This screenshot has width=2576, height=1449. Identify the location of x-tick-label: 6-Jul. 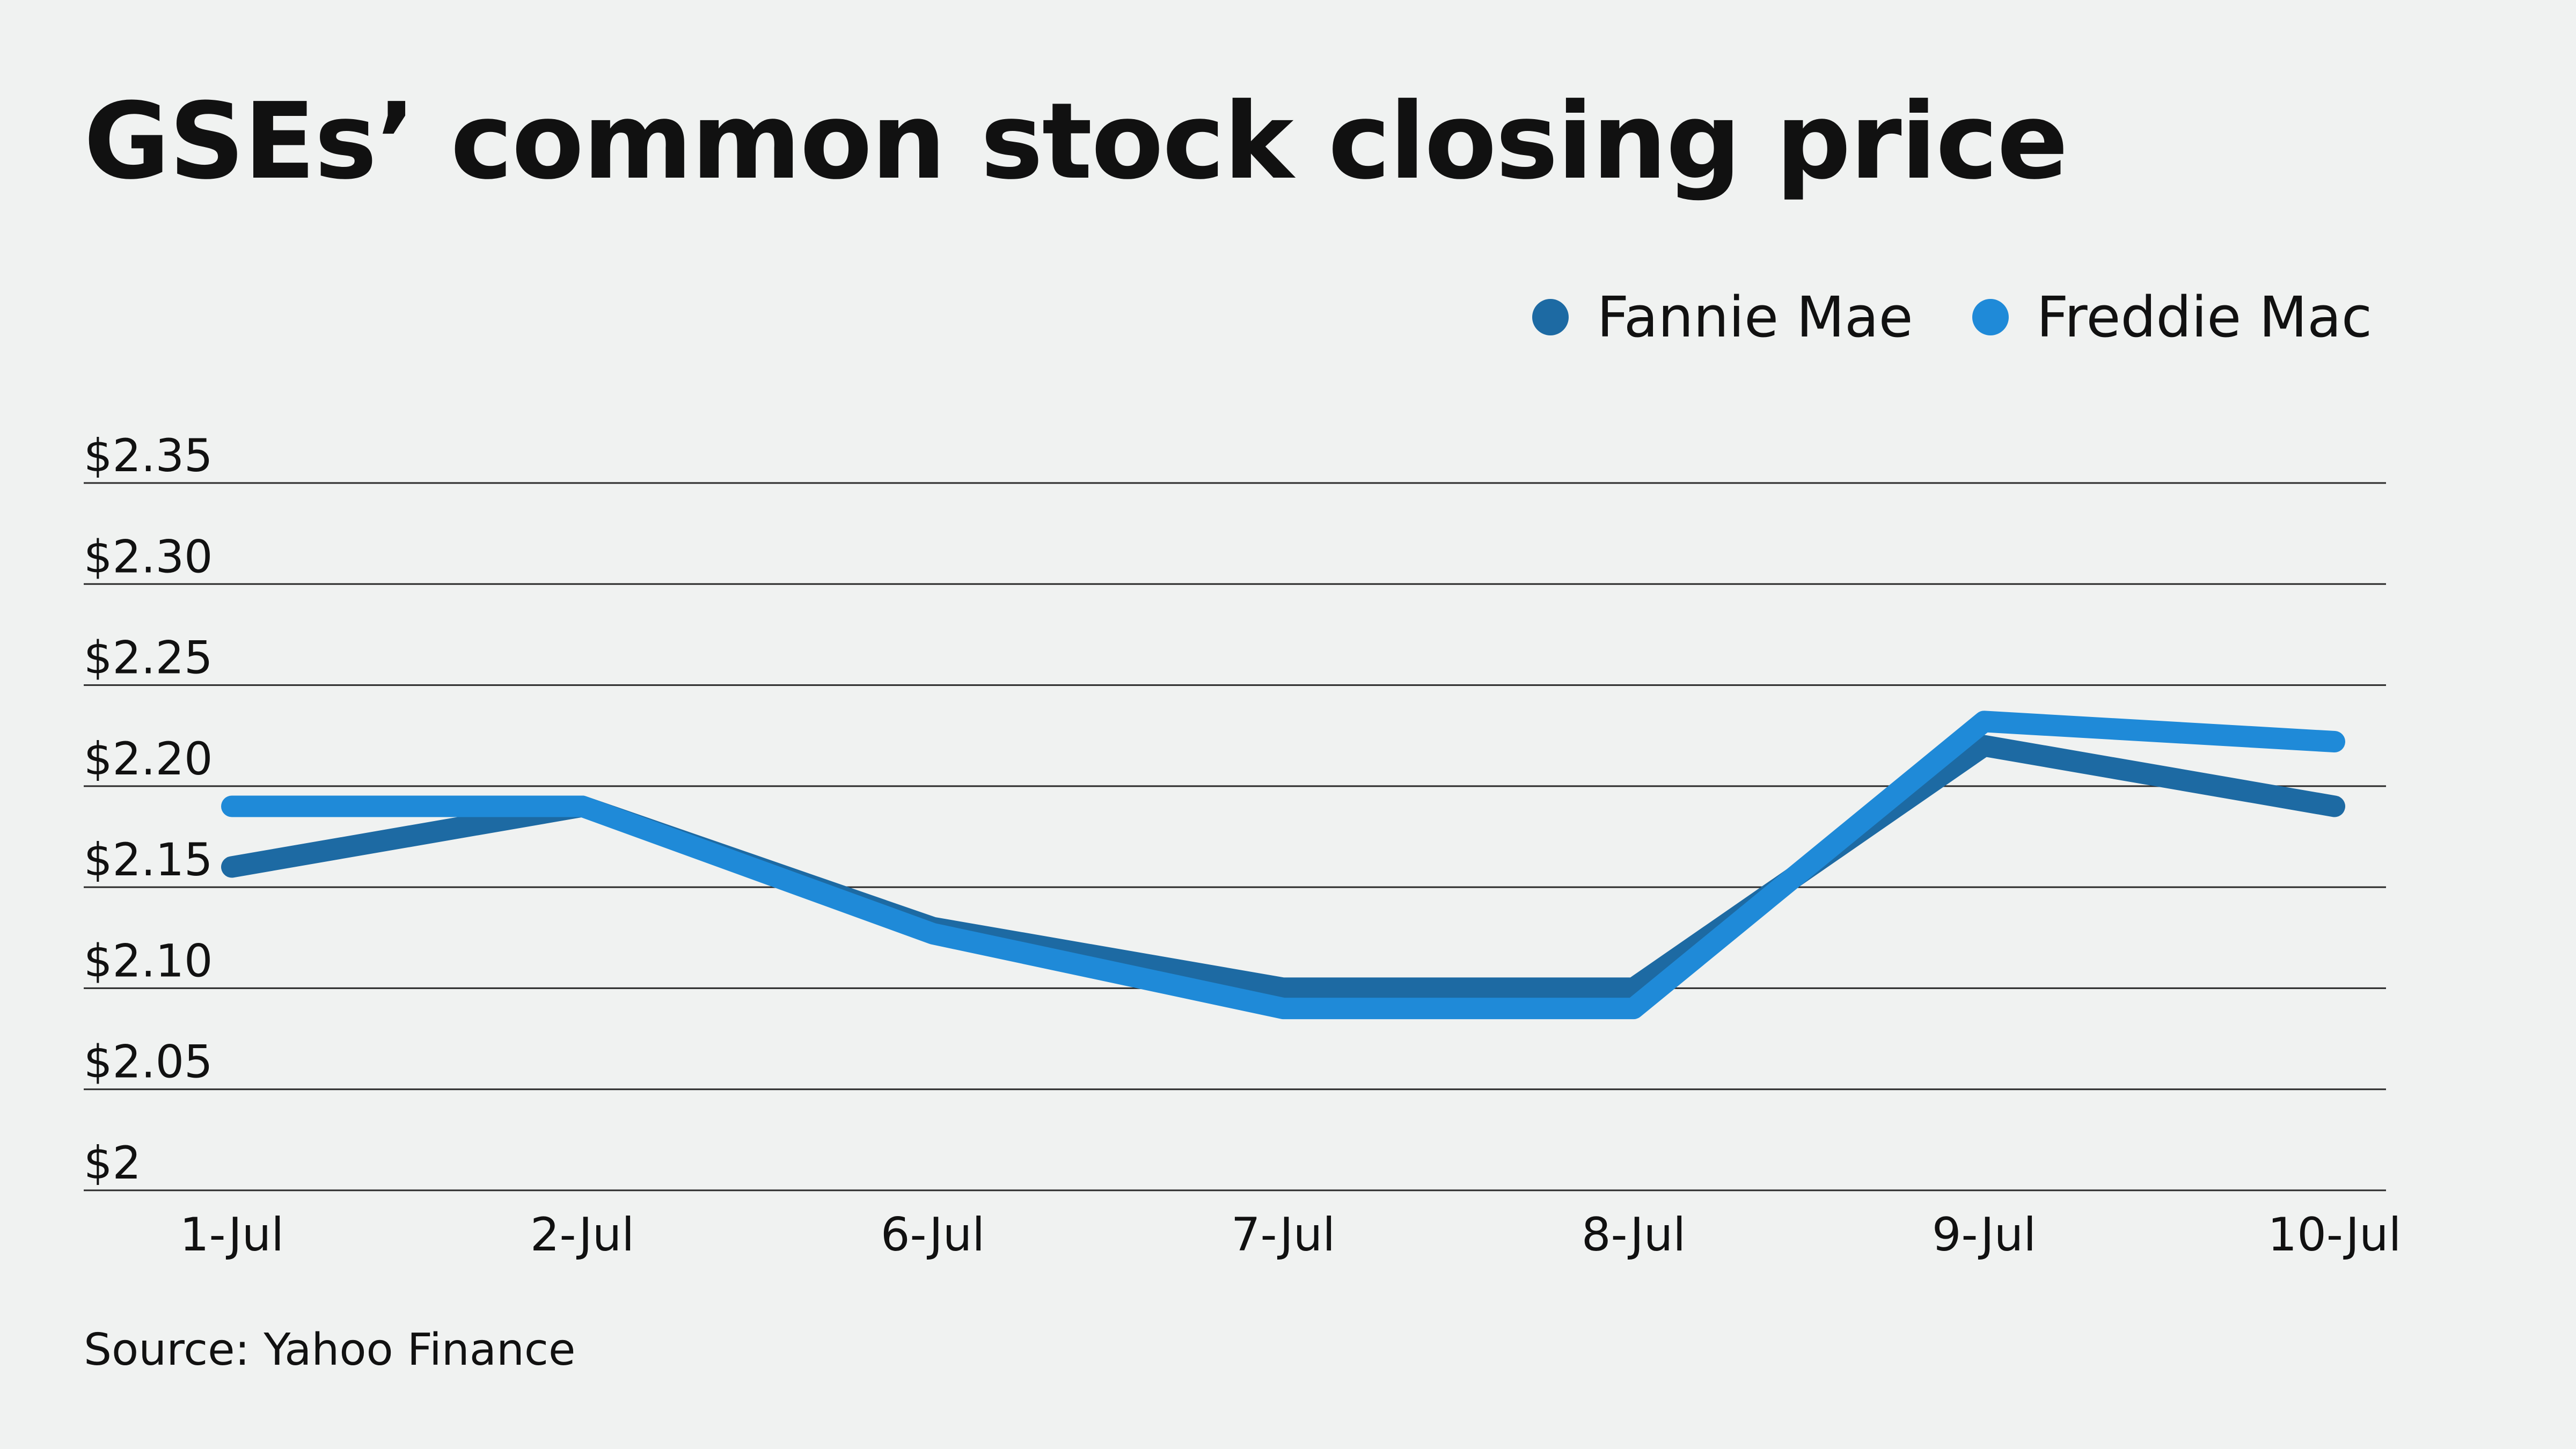
(933, 1235).